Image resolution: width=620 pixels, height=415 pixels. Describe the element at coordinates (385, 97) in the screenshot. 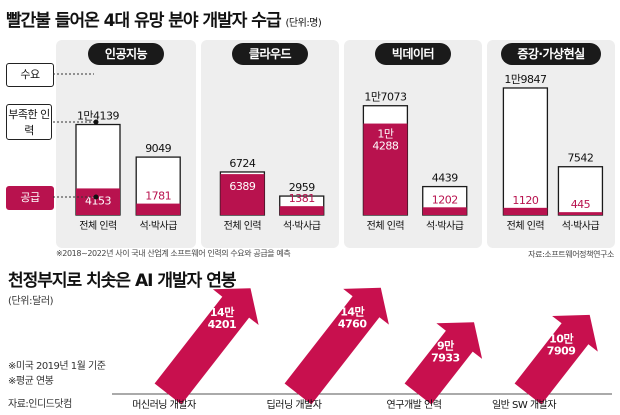

I see `demand-label: 1만7073` at that location.